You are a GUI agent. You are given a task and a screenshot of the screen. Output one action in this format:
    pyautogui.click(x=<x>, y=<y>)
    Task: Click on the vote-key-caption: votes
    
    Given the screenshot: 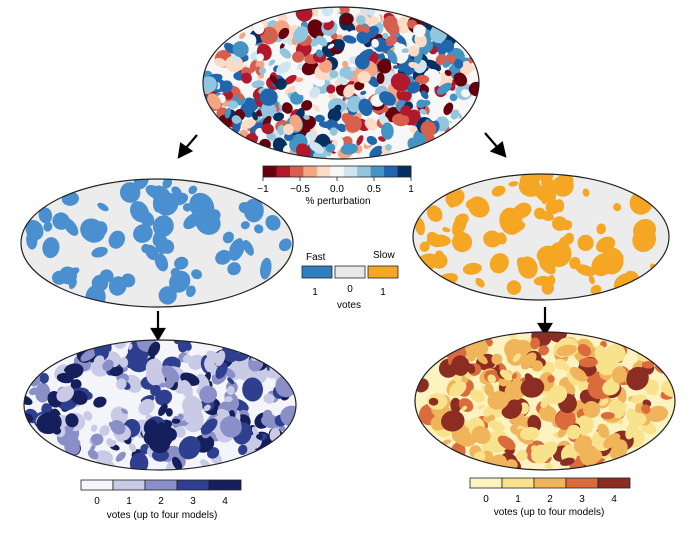 What is the action you would take?
    pyautogui.click(x=349, y=305)
    